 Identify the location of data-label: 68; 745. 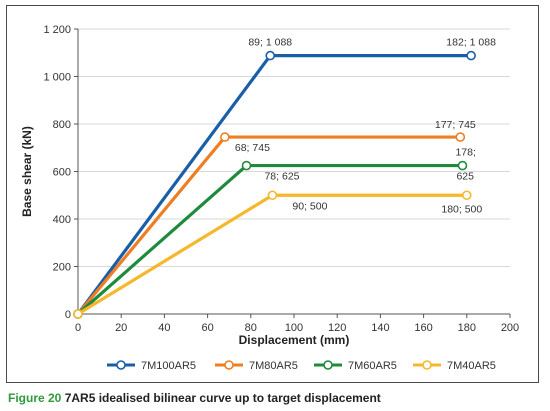
(252, 148).